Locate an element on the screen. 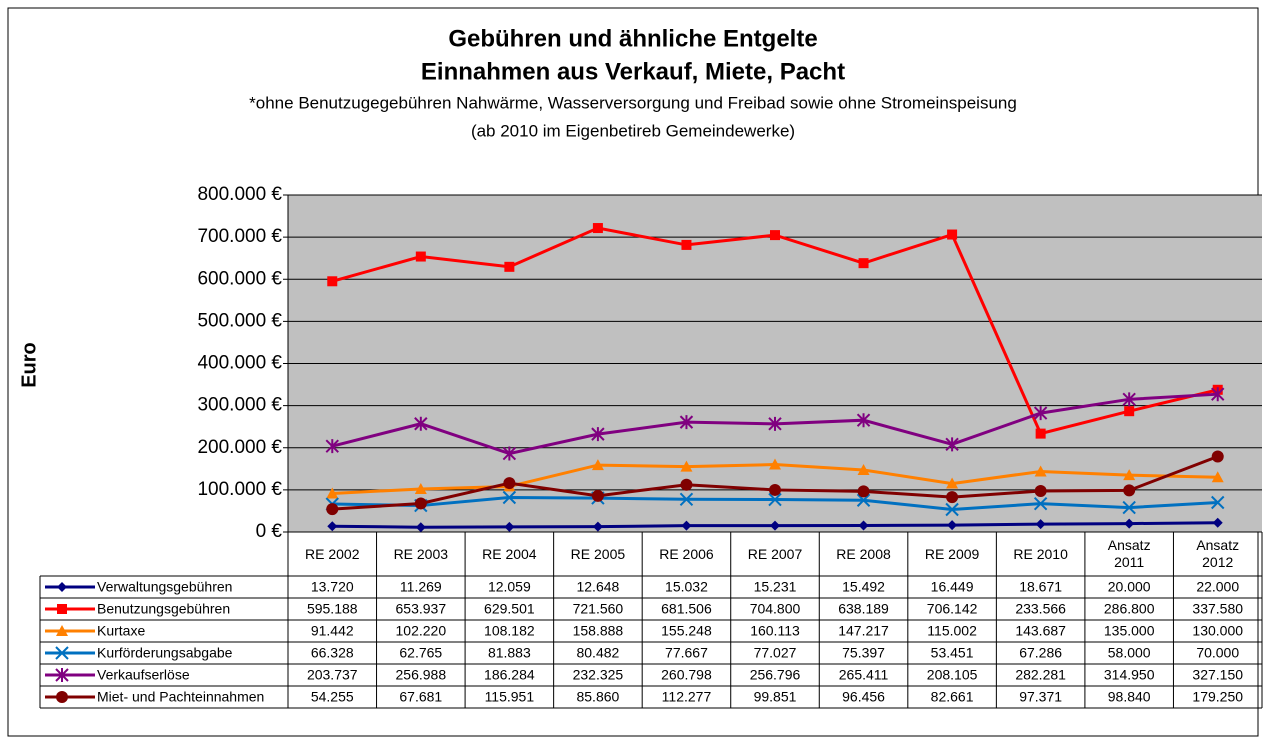  y-tick-label: 600.000 € is located at coordinates (239, 278).